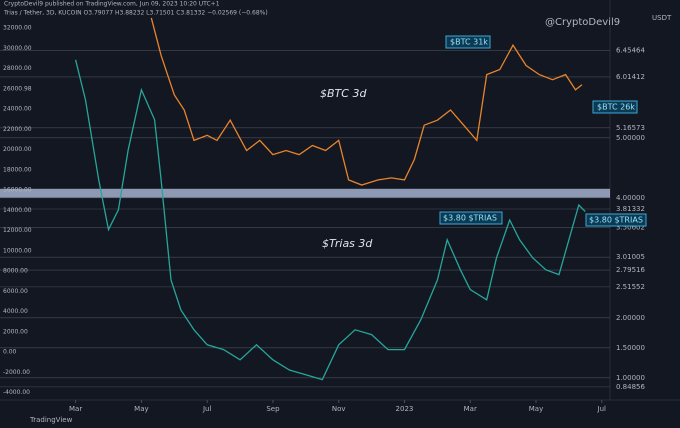  Describe the element at coordinates (405, 409) in the screenshot. I see `x-tick-label: 2023` at that location.